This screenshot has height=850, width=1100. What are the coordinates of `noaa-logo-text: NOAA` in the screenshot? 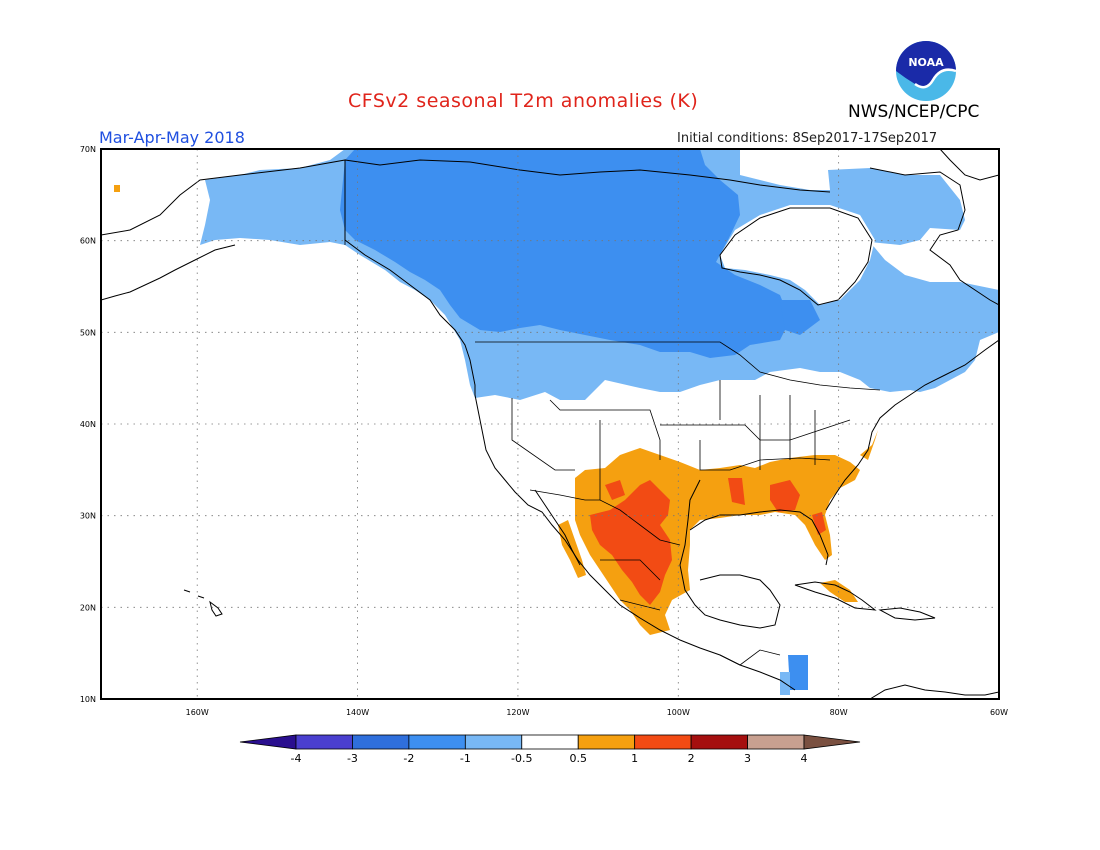 It's located at (926, 62).